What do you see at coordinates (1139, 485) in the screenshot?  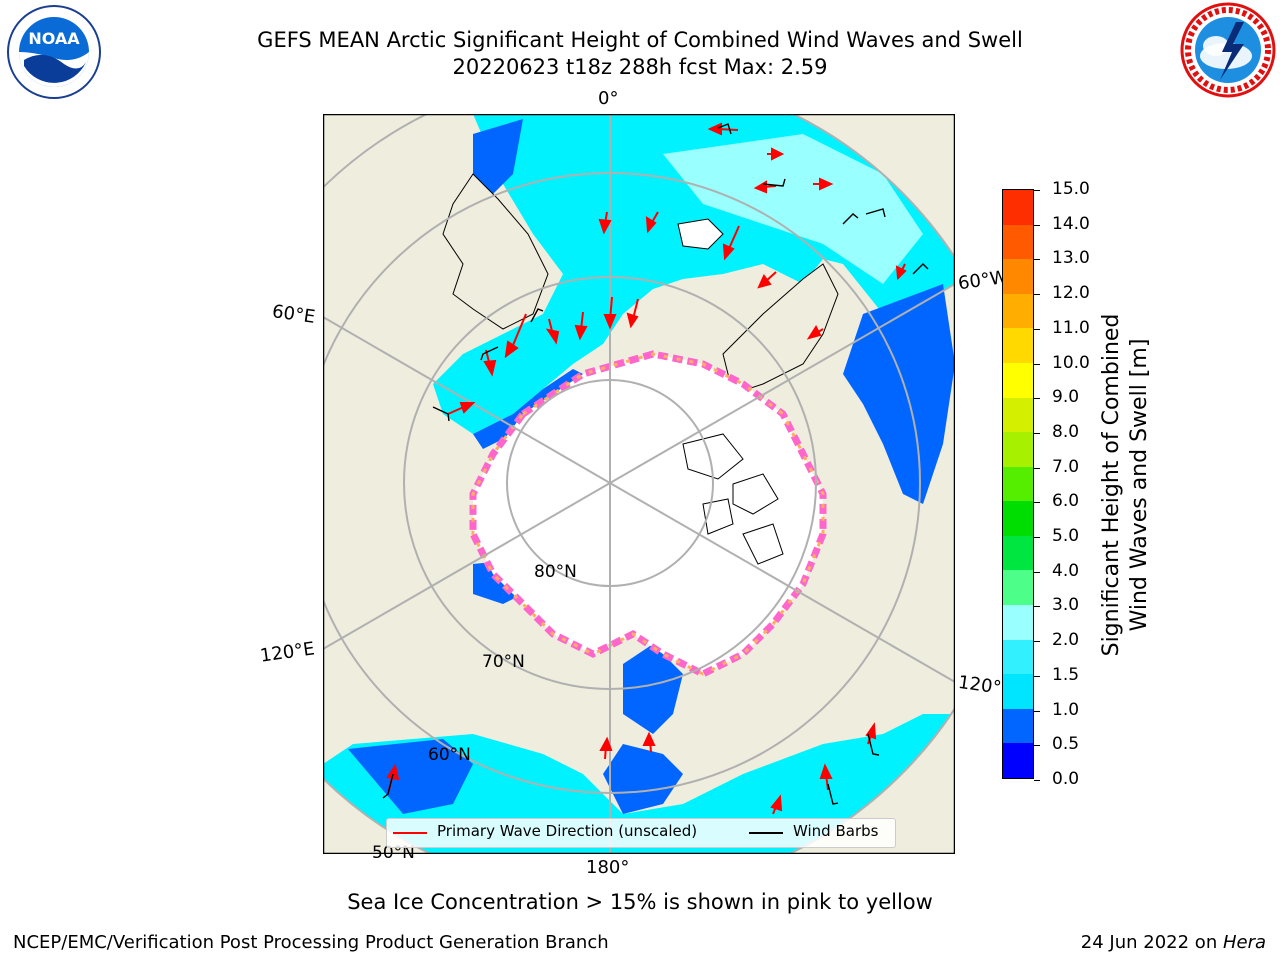 I see `colorbar-title-line2: Wind Waves and Swell [m]` at bounding box center [1139, 485].